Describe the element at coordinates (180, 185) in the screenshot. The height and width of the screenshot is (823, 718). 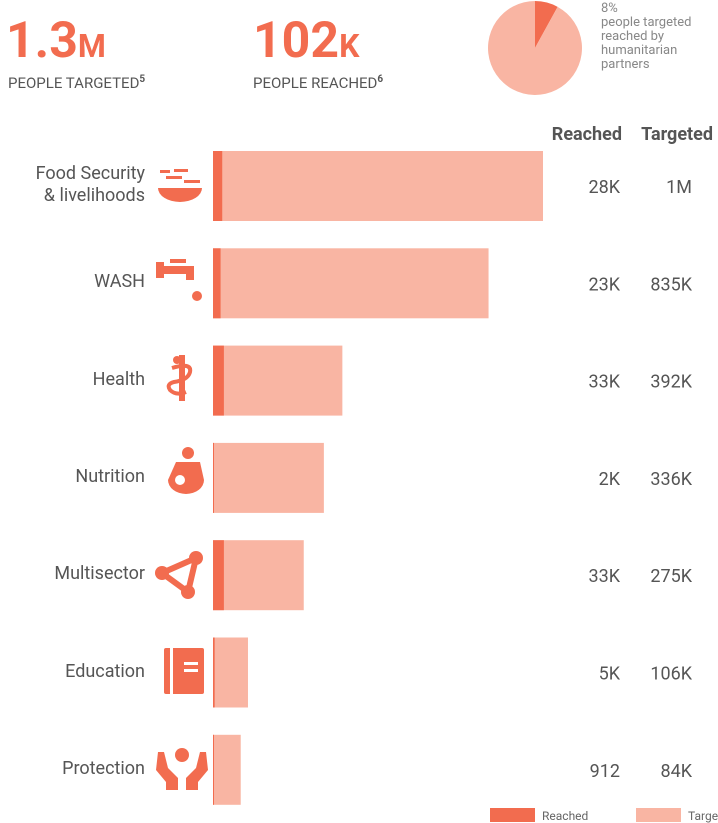
I see `icon-food` at that location.